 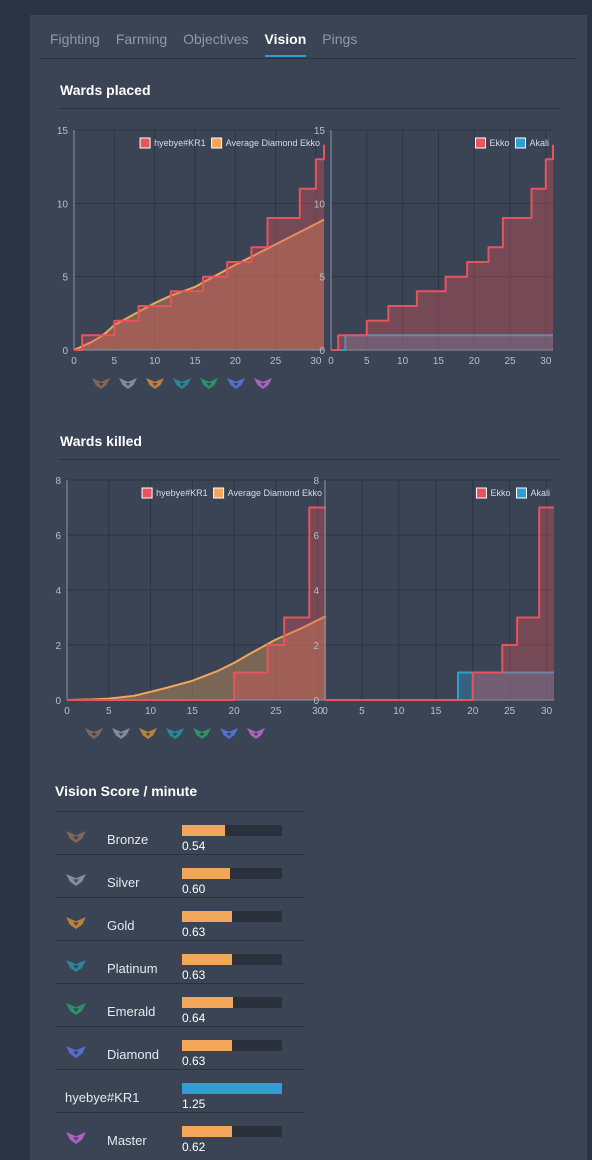 What do you see at coordinates (439, 603) in the screenshot?
I see `series-area-ekko` at bounding box center [439, 603].